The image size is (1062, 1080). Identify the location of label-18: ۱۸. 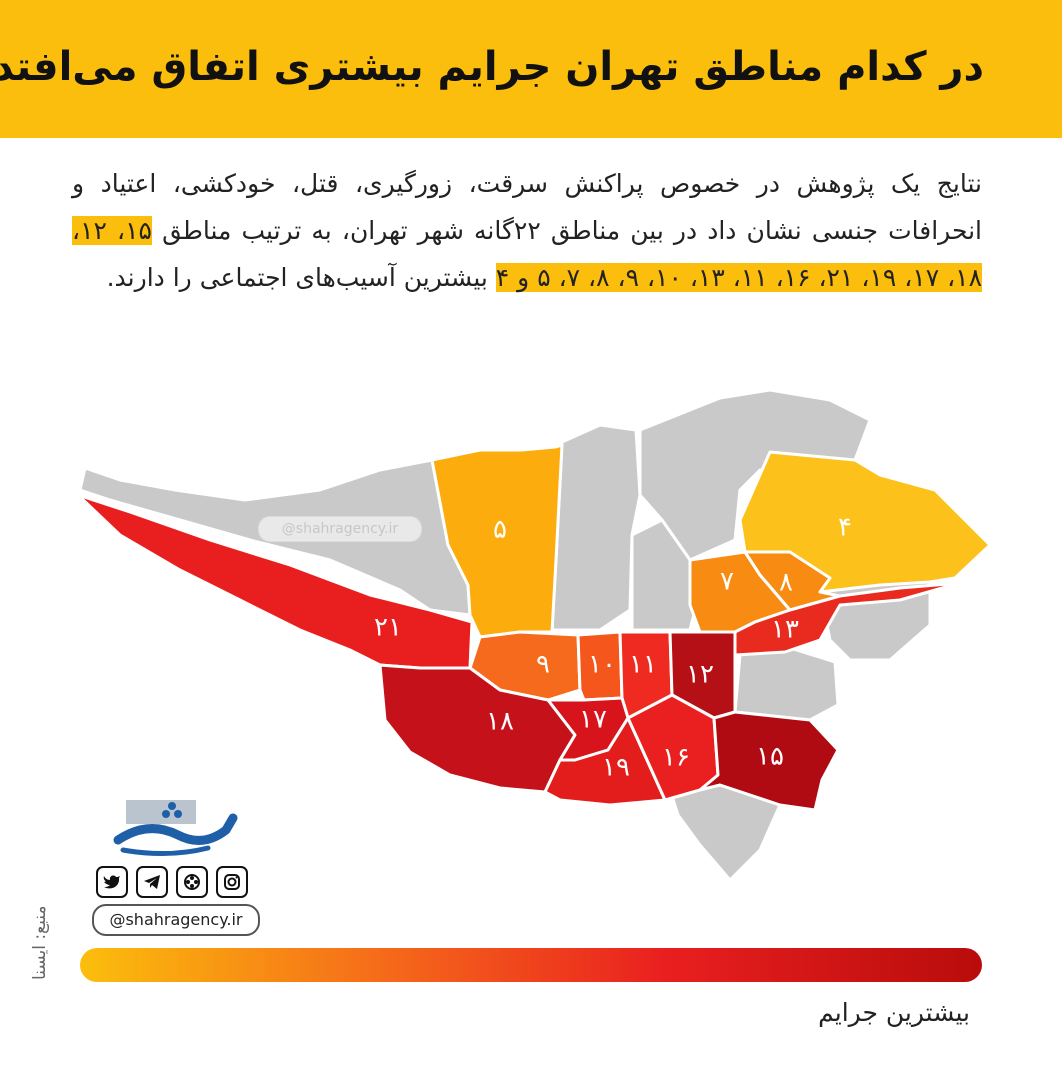
(500, 722).